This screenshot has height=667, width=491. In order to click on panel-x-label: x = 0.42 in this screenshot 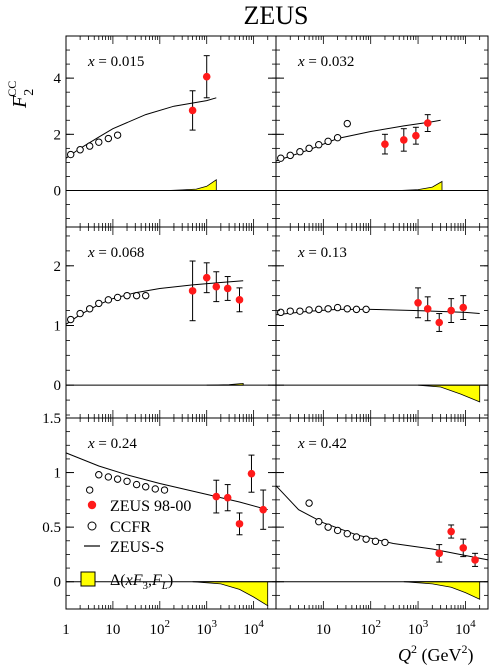, I will do `click(322, 444)`.